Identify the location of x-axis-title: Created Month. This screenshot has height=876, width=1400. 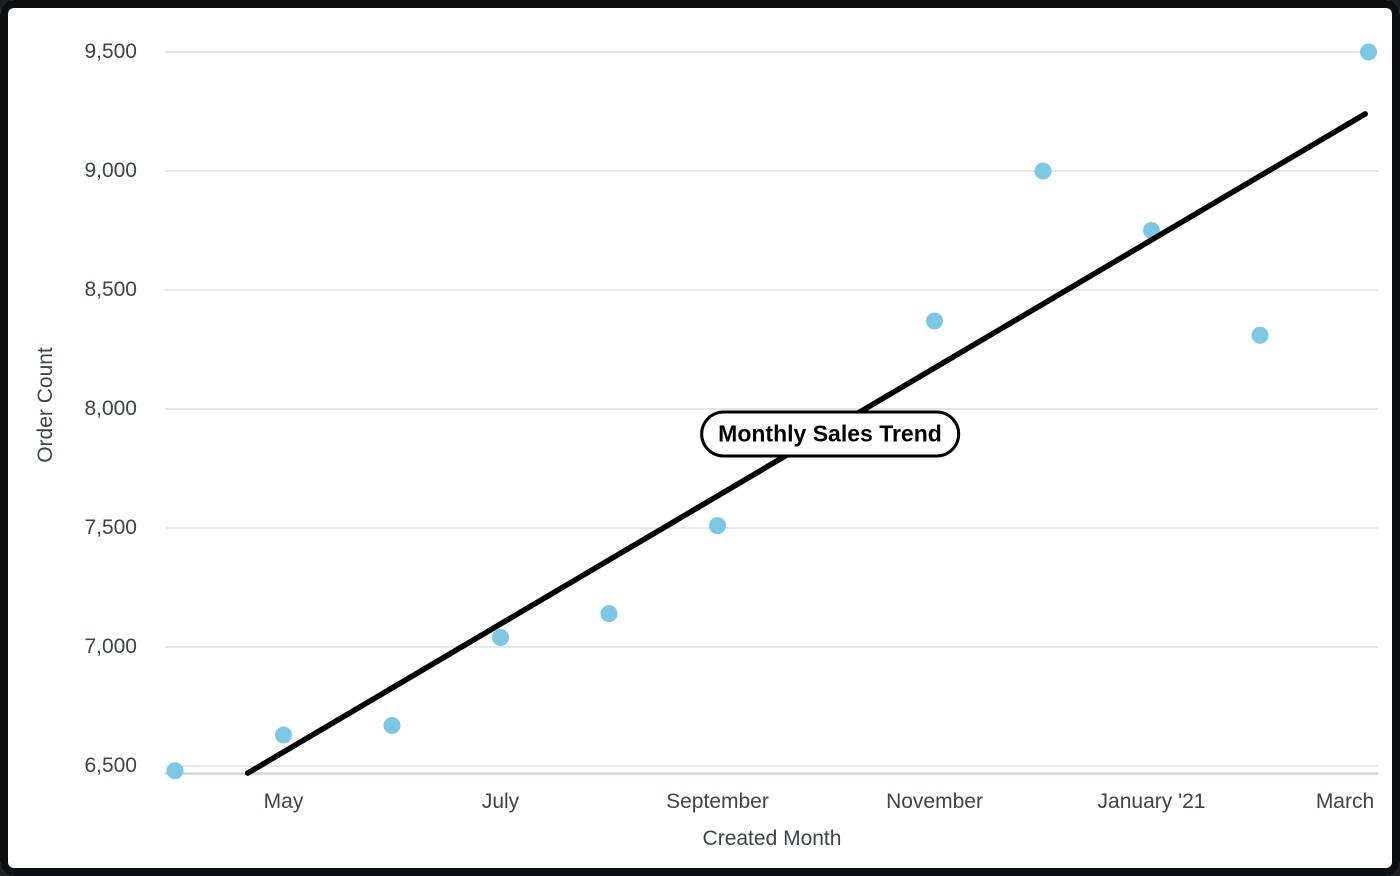
(772, 838).